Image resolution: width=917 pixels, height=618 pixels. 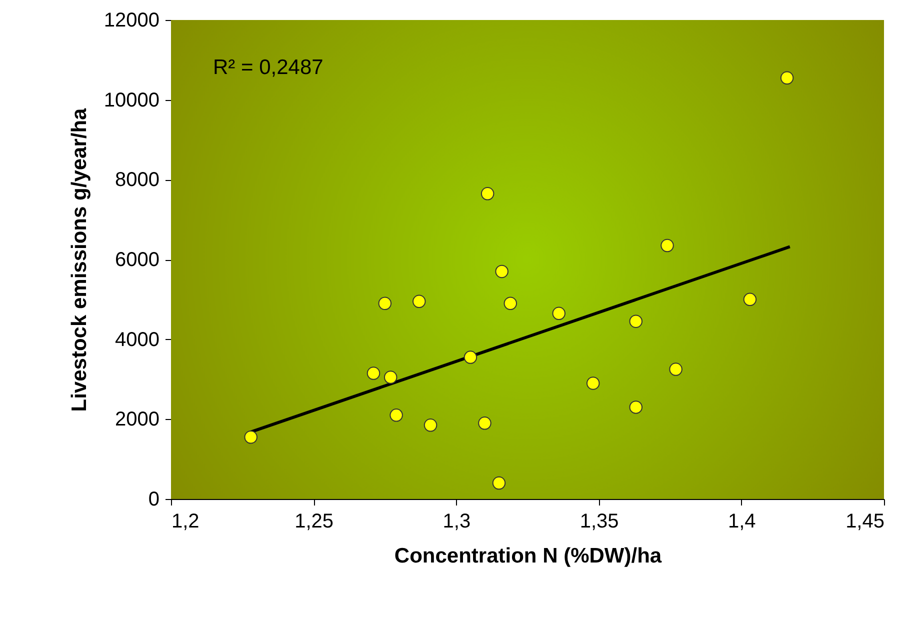 What do you see at coordinates (137, 180) in the screenshot?
I see `y-tick-label: 8000` at bounding box center [137, 180].